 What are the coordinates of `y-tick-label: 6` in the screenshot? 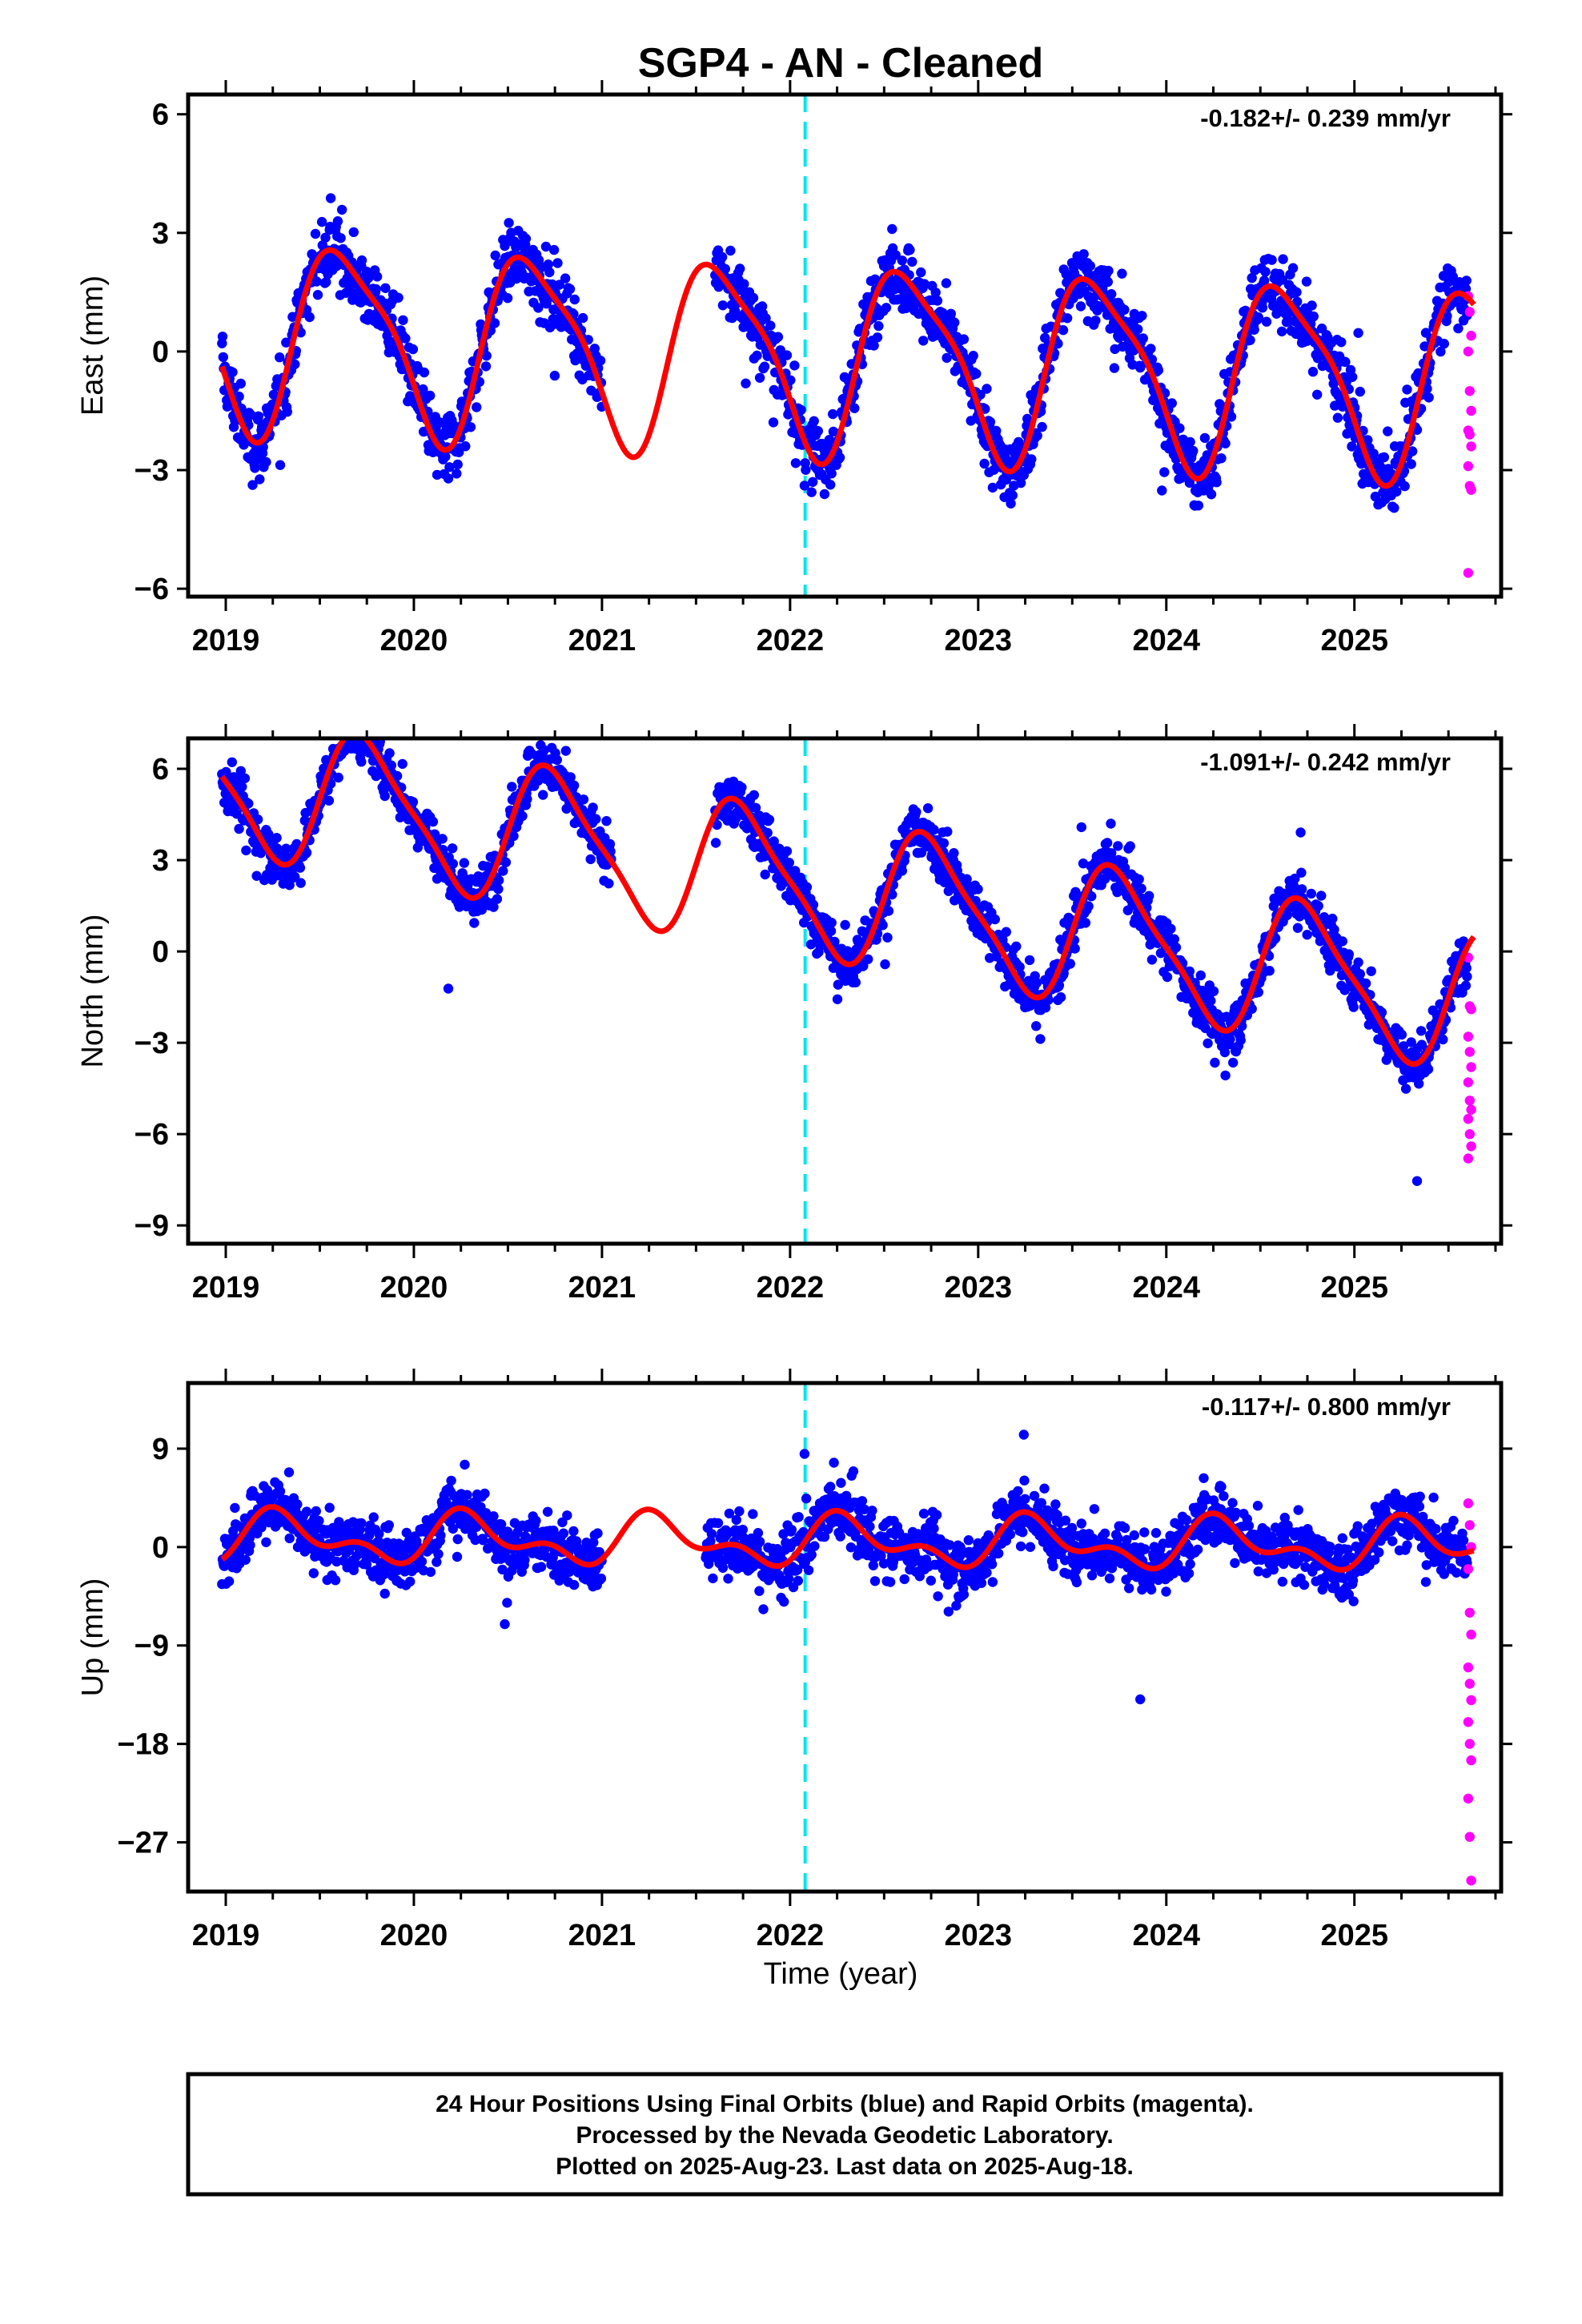 It's located at (161, 769).